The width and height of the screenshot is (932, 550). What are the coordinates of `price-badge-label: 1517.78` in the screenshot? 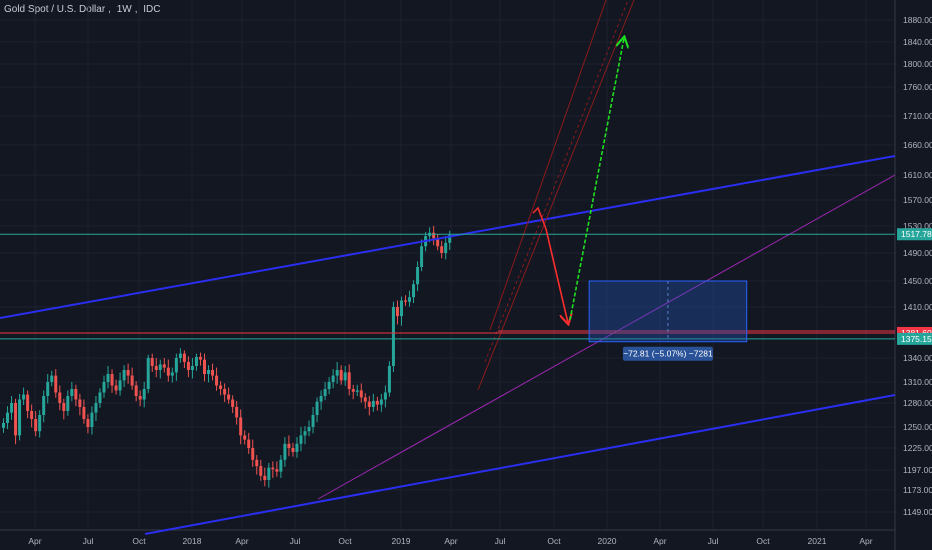 It's located at (916, 234).